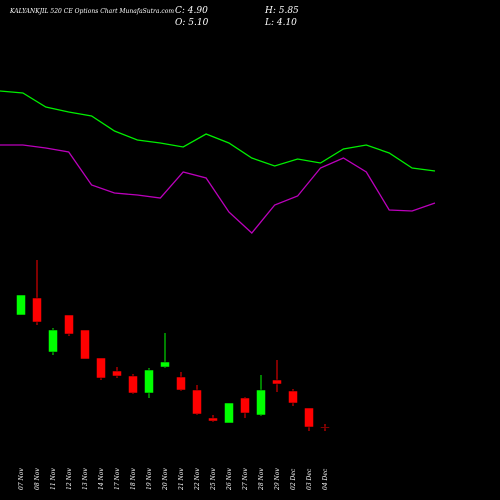 The height and width of the screenshot is (500, 500). I want to click on close-info: C: 4.90, so click(191, 11).